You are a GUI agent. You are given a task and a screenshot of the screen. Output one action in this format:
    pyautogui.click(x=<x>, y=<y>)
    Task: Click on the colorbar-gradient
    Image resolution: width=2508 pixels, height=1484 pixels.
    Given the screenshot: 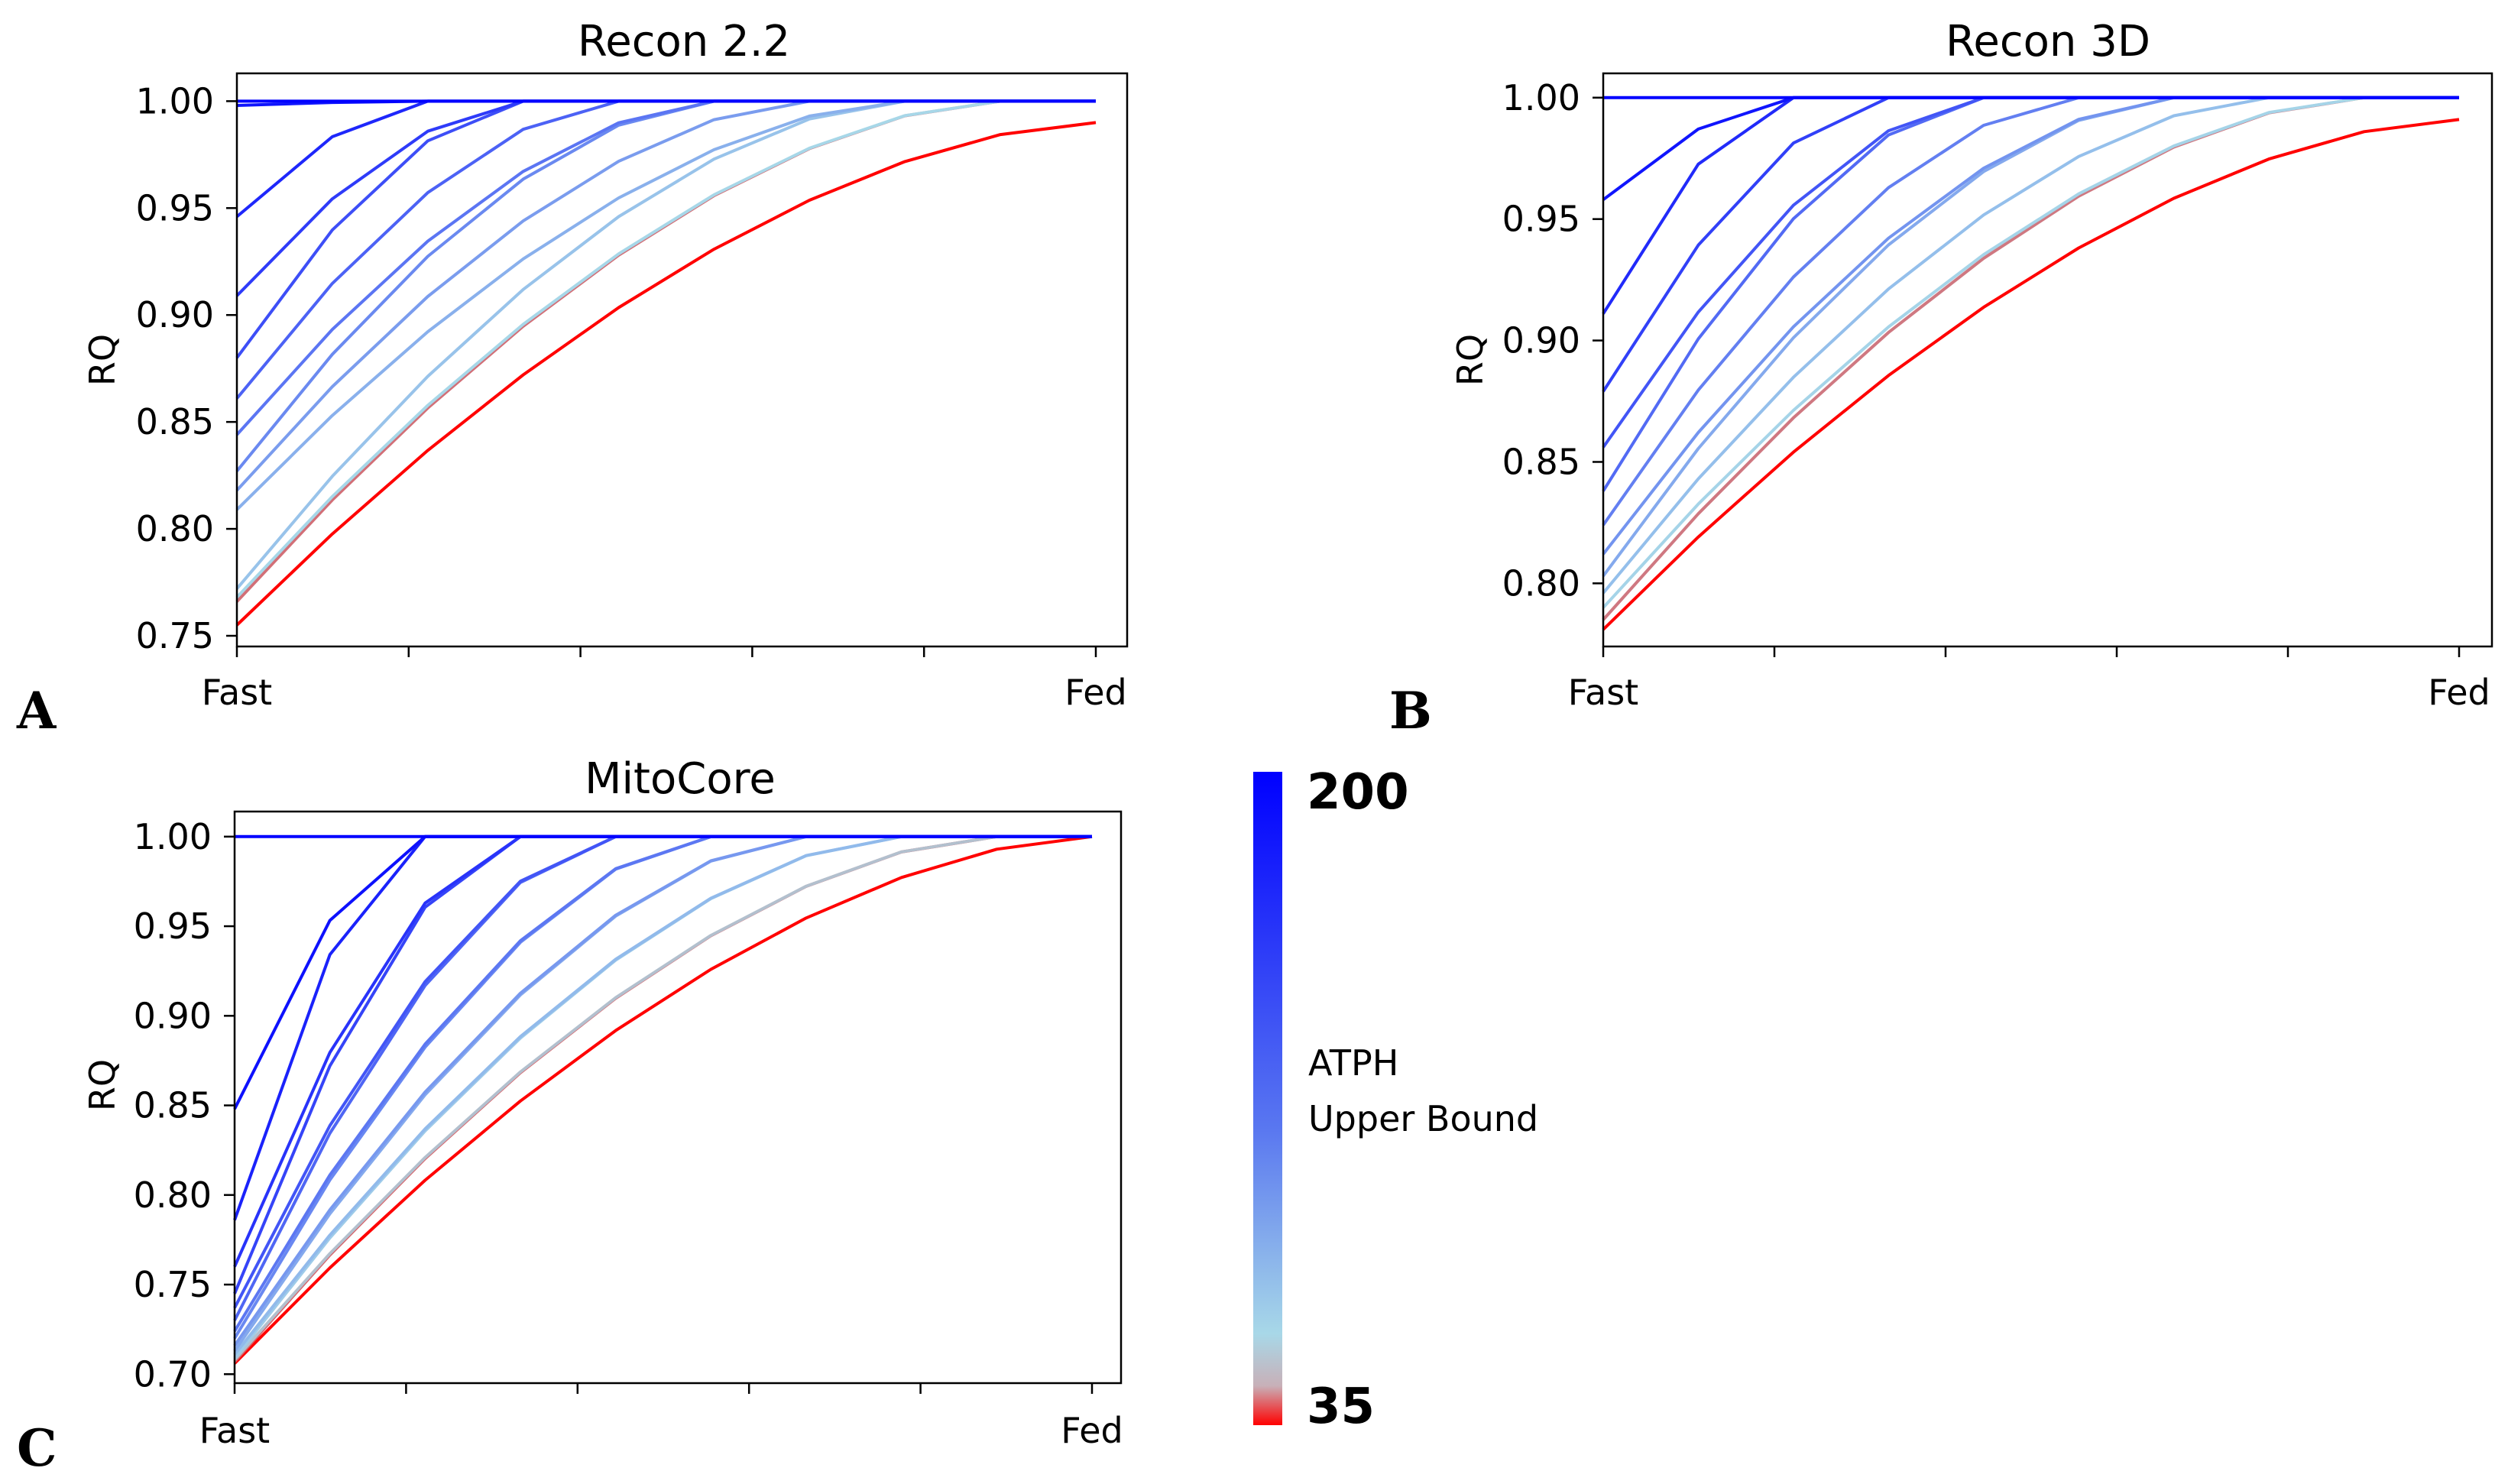 What is the action you would take?
    pyautogui.click(x=1267, y=1099)
    